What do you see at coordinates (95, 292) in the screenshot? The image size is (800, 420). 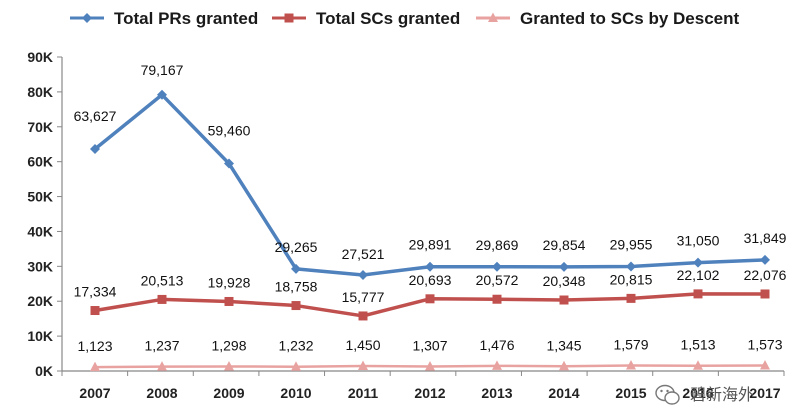 I see `data-label: 17,334` at bounding box center [95, 292].